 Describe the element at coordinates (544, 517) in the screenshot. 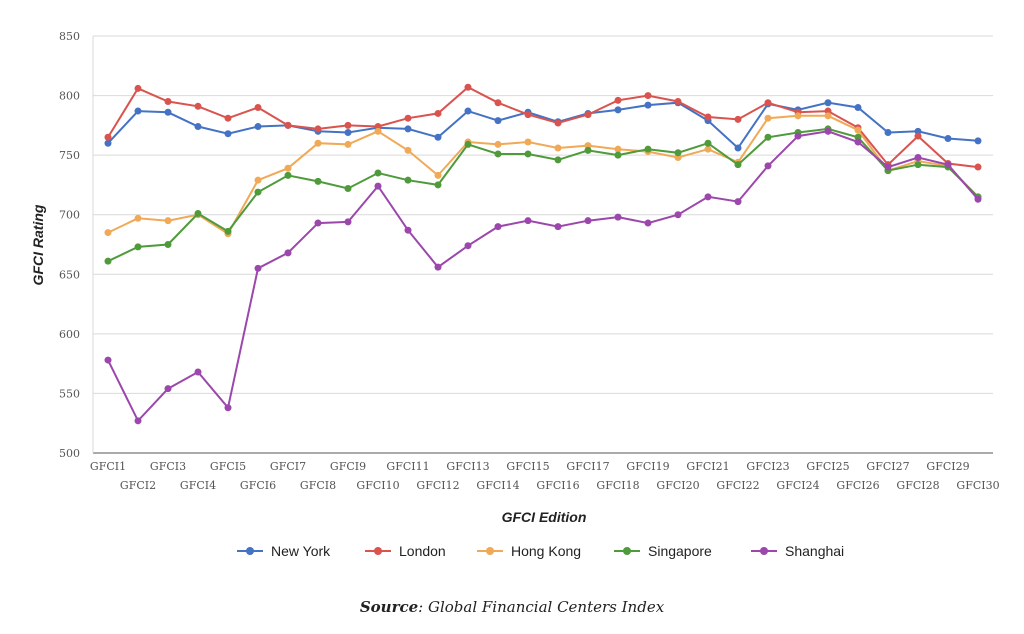

I see `x-axis-title: GFCI Edition` at that location.